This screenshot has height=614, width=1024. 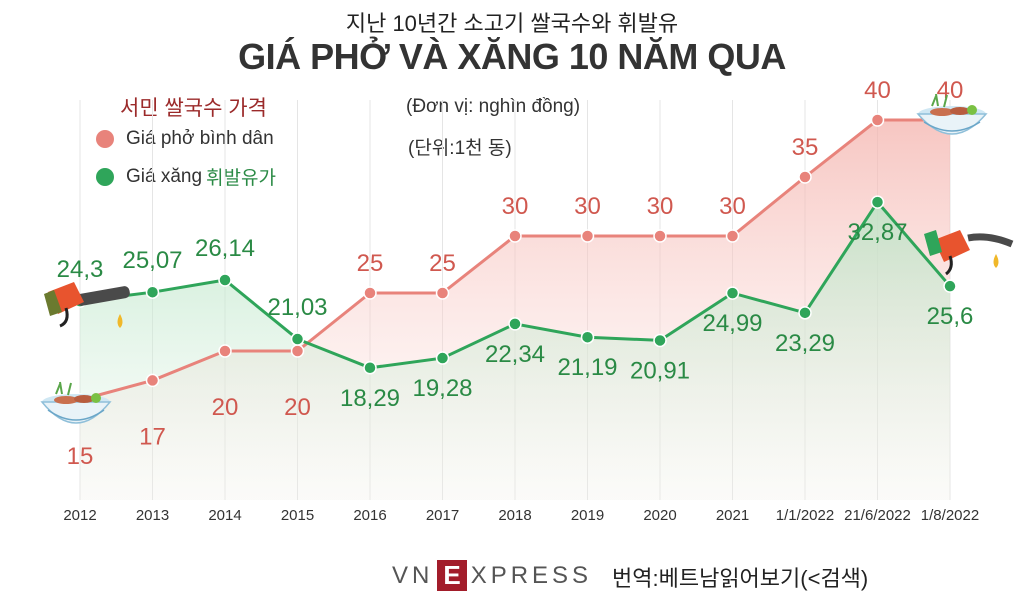 I want to click on x-tick-label: 2013, so click(x=152, y=515).